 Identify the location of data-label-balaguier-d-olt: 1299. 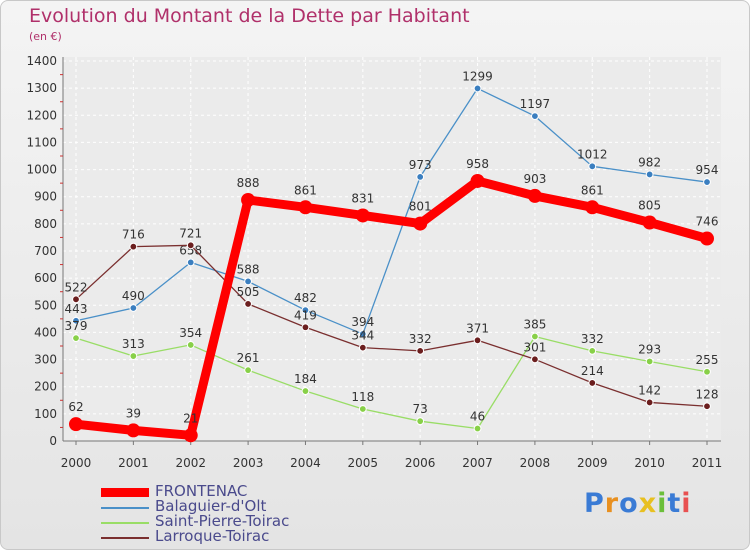
(477, 76).